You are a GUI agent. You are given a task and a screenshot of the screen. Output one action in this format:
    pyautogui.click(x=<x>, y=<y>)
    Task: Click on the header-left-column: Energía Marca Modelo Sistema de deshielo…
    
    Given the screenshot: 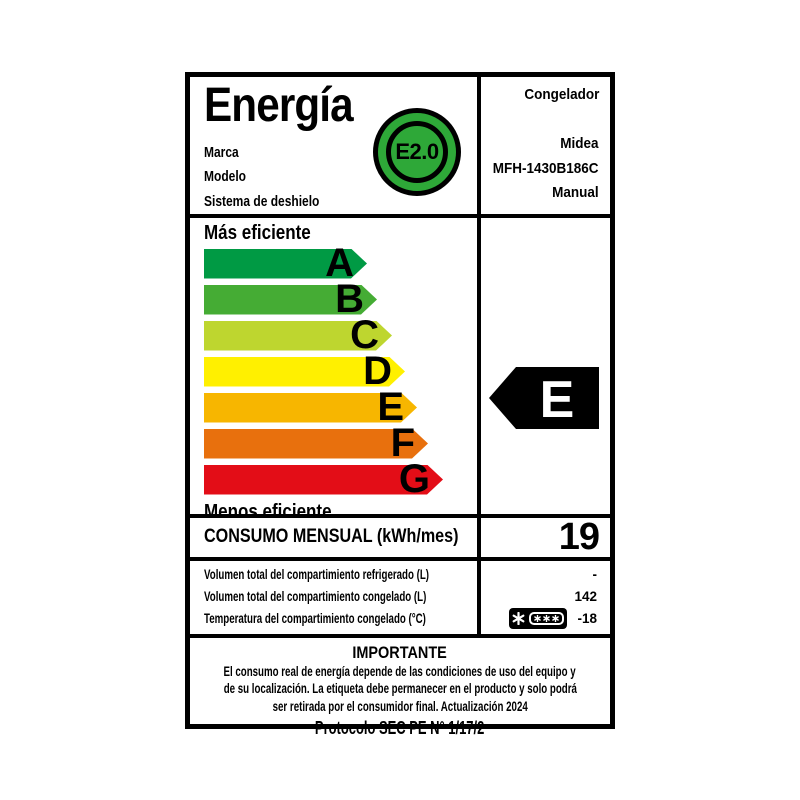 What is the action you would take?
    pyautogui.click(x=333, y=145)
    